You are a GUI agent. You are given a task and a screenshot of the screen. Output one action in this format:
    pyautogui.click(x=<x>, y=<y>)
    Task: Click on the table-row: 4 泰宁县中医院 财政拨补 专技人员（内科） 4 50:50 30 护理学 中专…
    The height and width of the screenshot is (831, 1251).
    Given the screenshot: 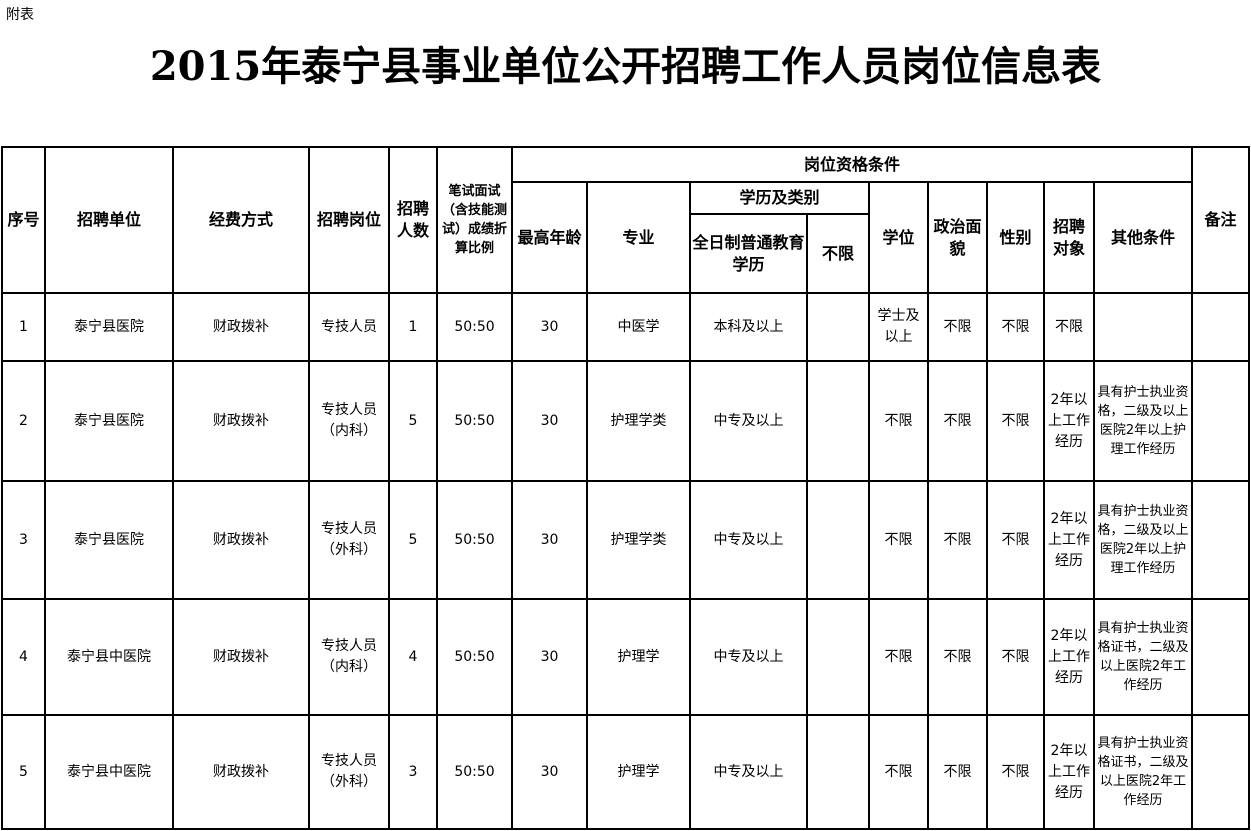 What is the action you would take?
    pyautogui.click(x=625, y=657)
    